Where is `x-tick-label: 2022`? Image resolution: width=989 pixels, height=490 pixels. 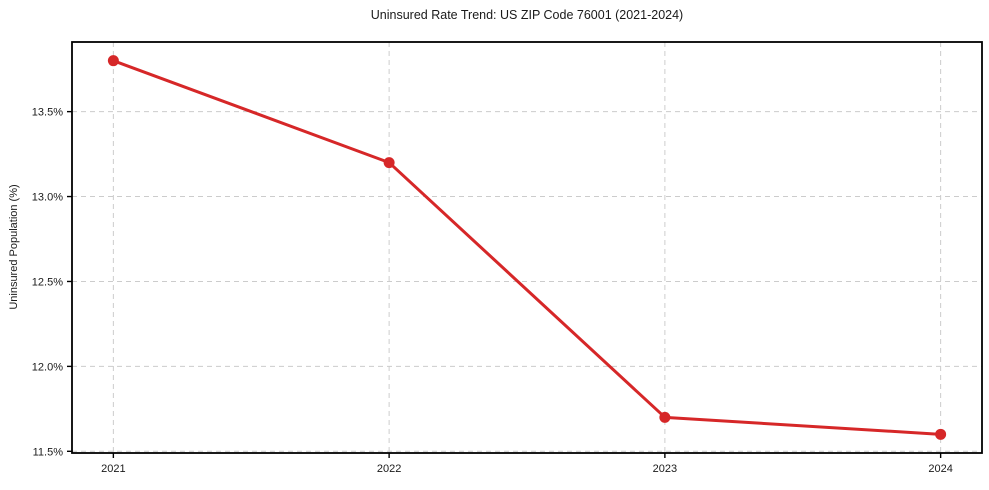
x-tick-label: 2022 is located at coordinates (389, 469).